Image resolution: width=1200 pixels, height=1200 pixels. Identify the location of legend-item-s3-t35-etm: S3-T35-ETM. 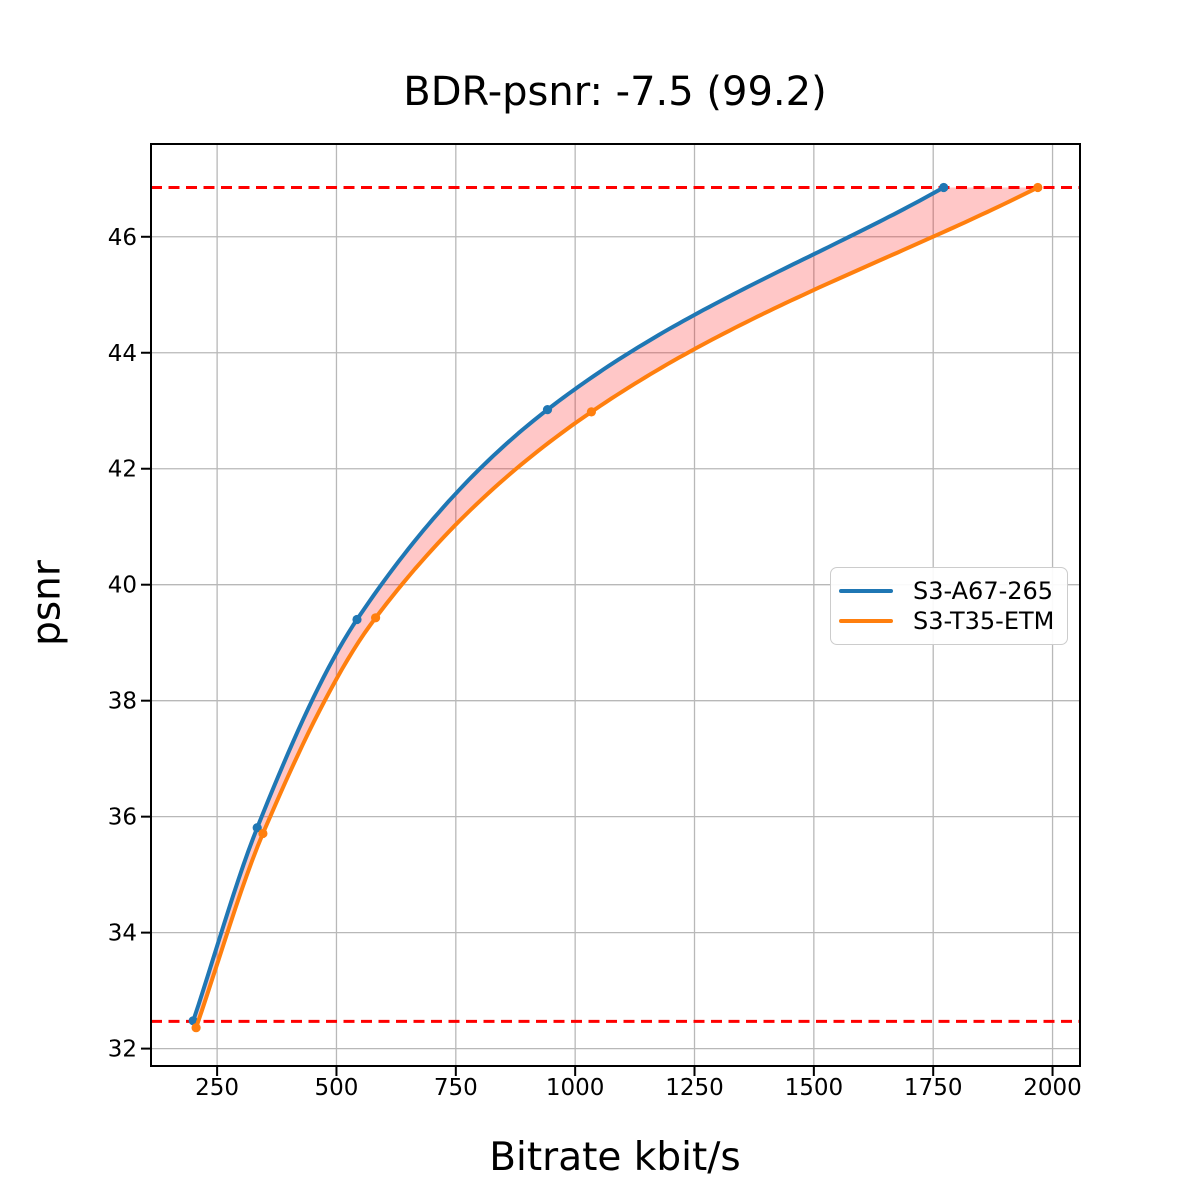
(949, 621).